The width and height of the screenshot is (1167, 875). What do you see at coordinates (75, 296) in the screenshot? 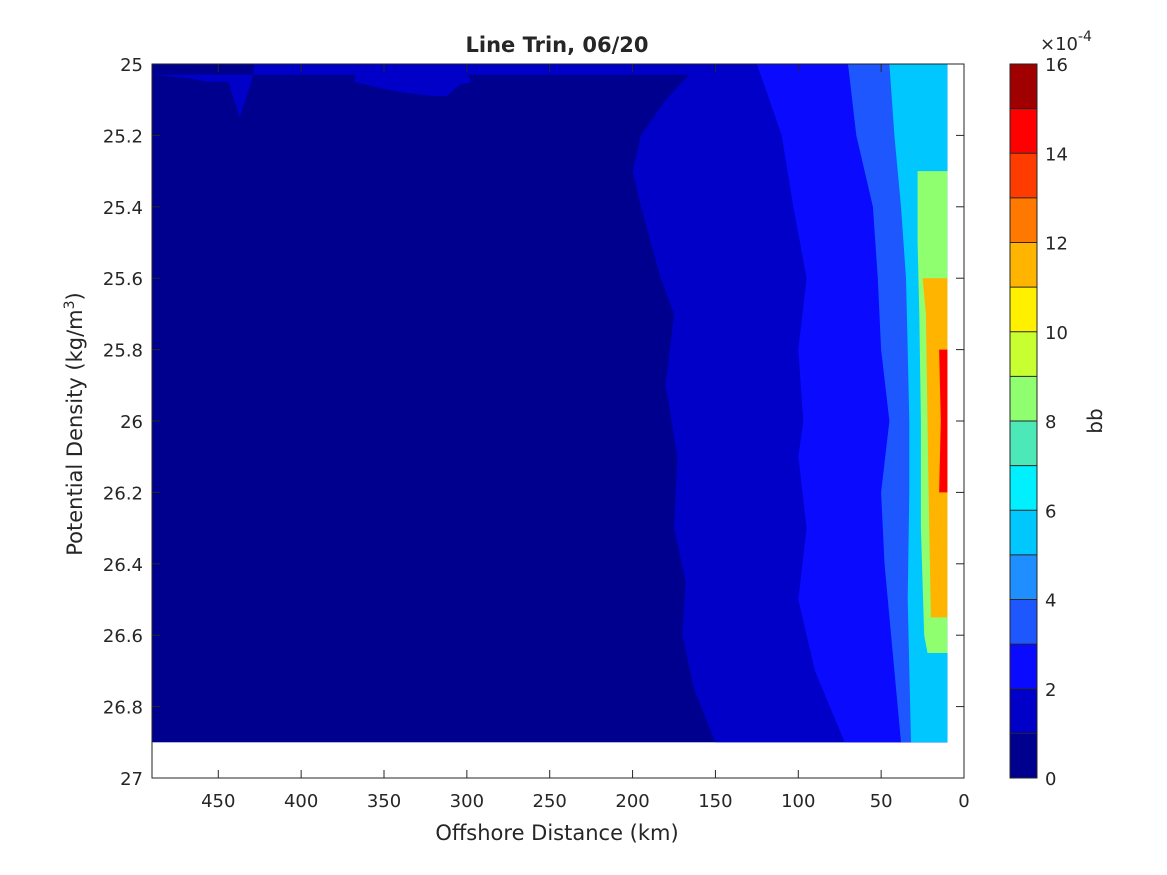
I see `y-axis-label-close: )` at bounding box center [75, 296].